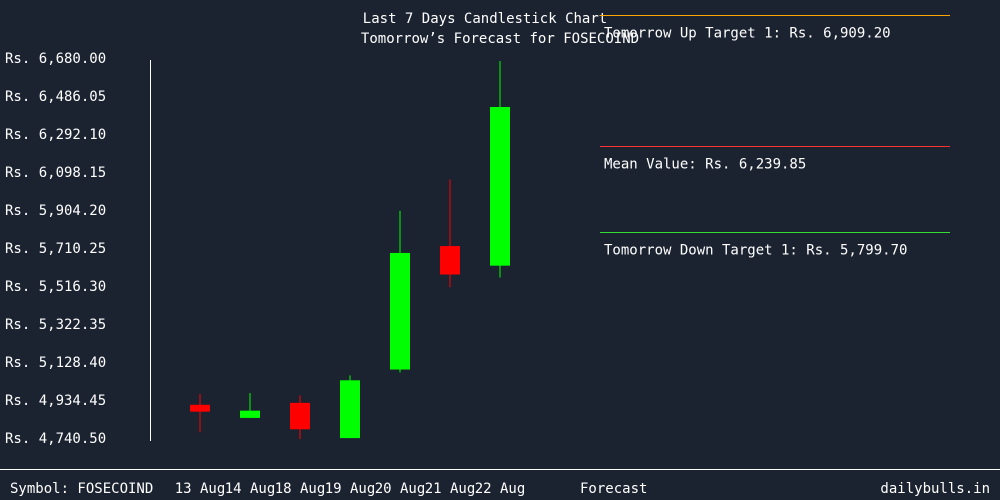 This screenshot has width=1000, height=500. I want to click on x-tick-label: 22 Aug, so click(500, 489).